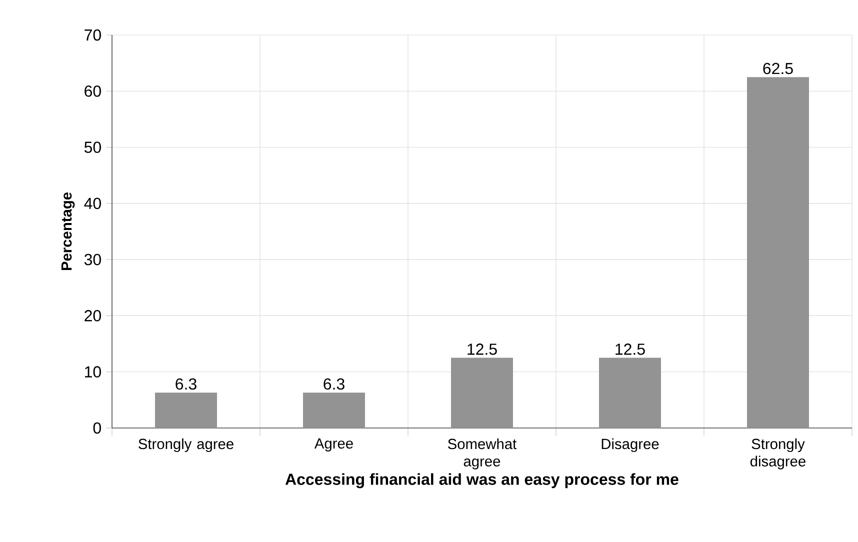 The width and height of the screenshot is (858, 542). What do you see at coordinates (92, 35) in the screenshot?
I see `y-tick-label: 70` at bounding box center [92, 35].